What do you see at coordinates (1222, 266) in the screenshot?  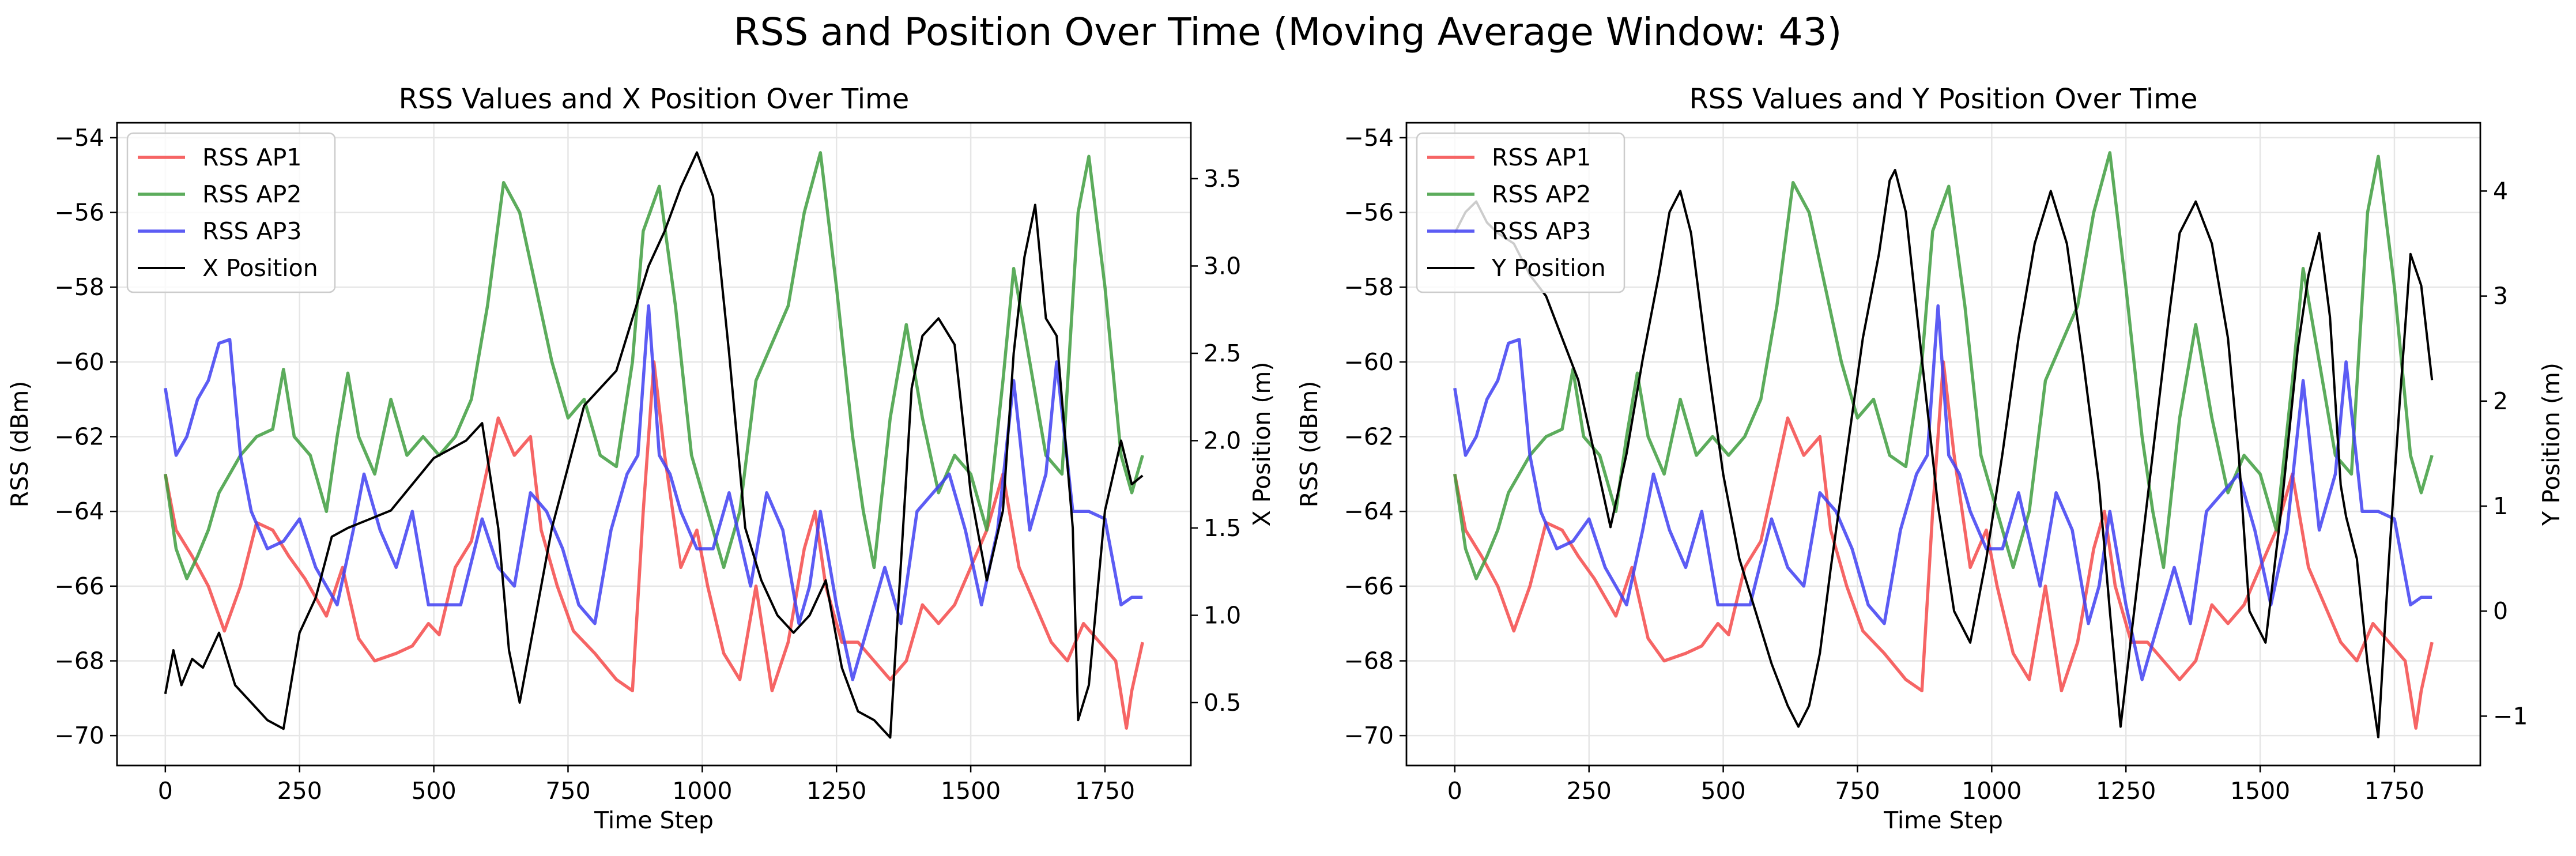 I see `y2-tick-label: 3.0` at bounding box center [1222, 266].